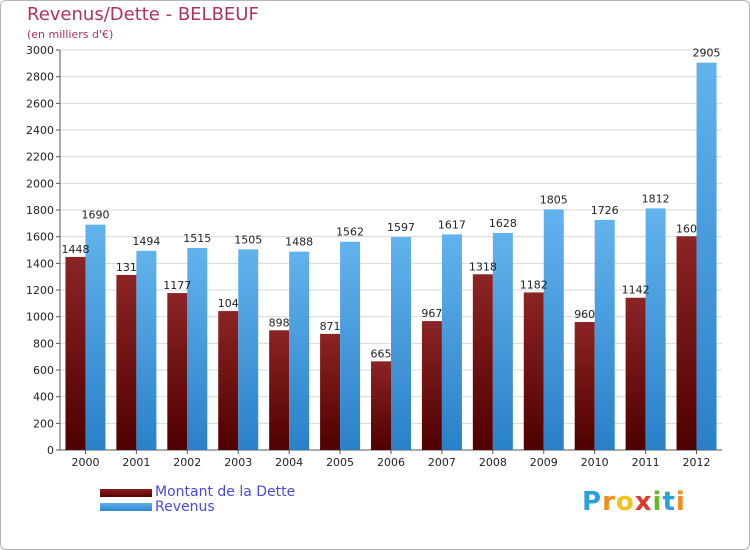  What do you see at coordinates (143, 14) in the screenshot?
I see `chart-title: Revenus/Dette - BELBEUF` at bounding box center [143, 14].